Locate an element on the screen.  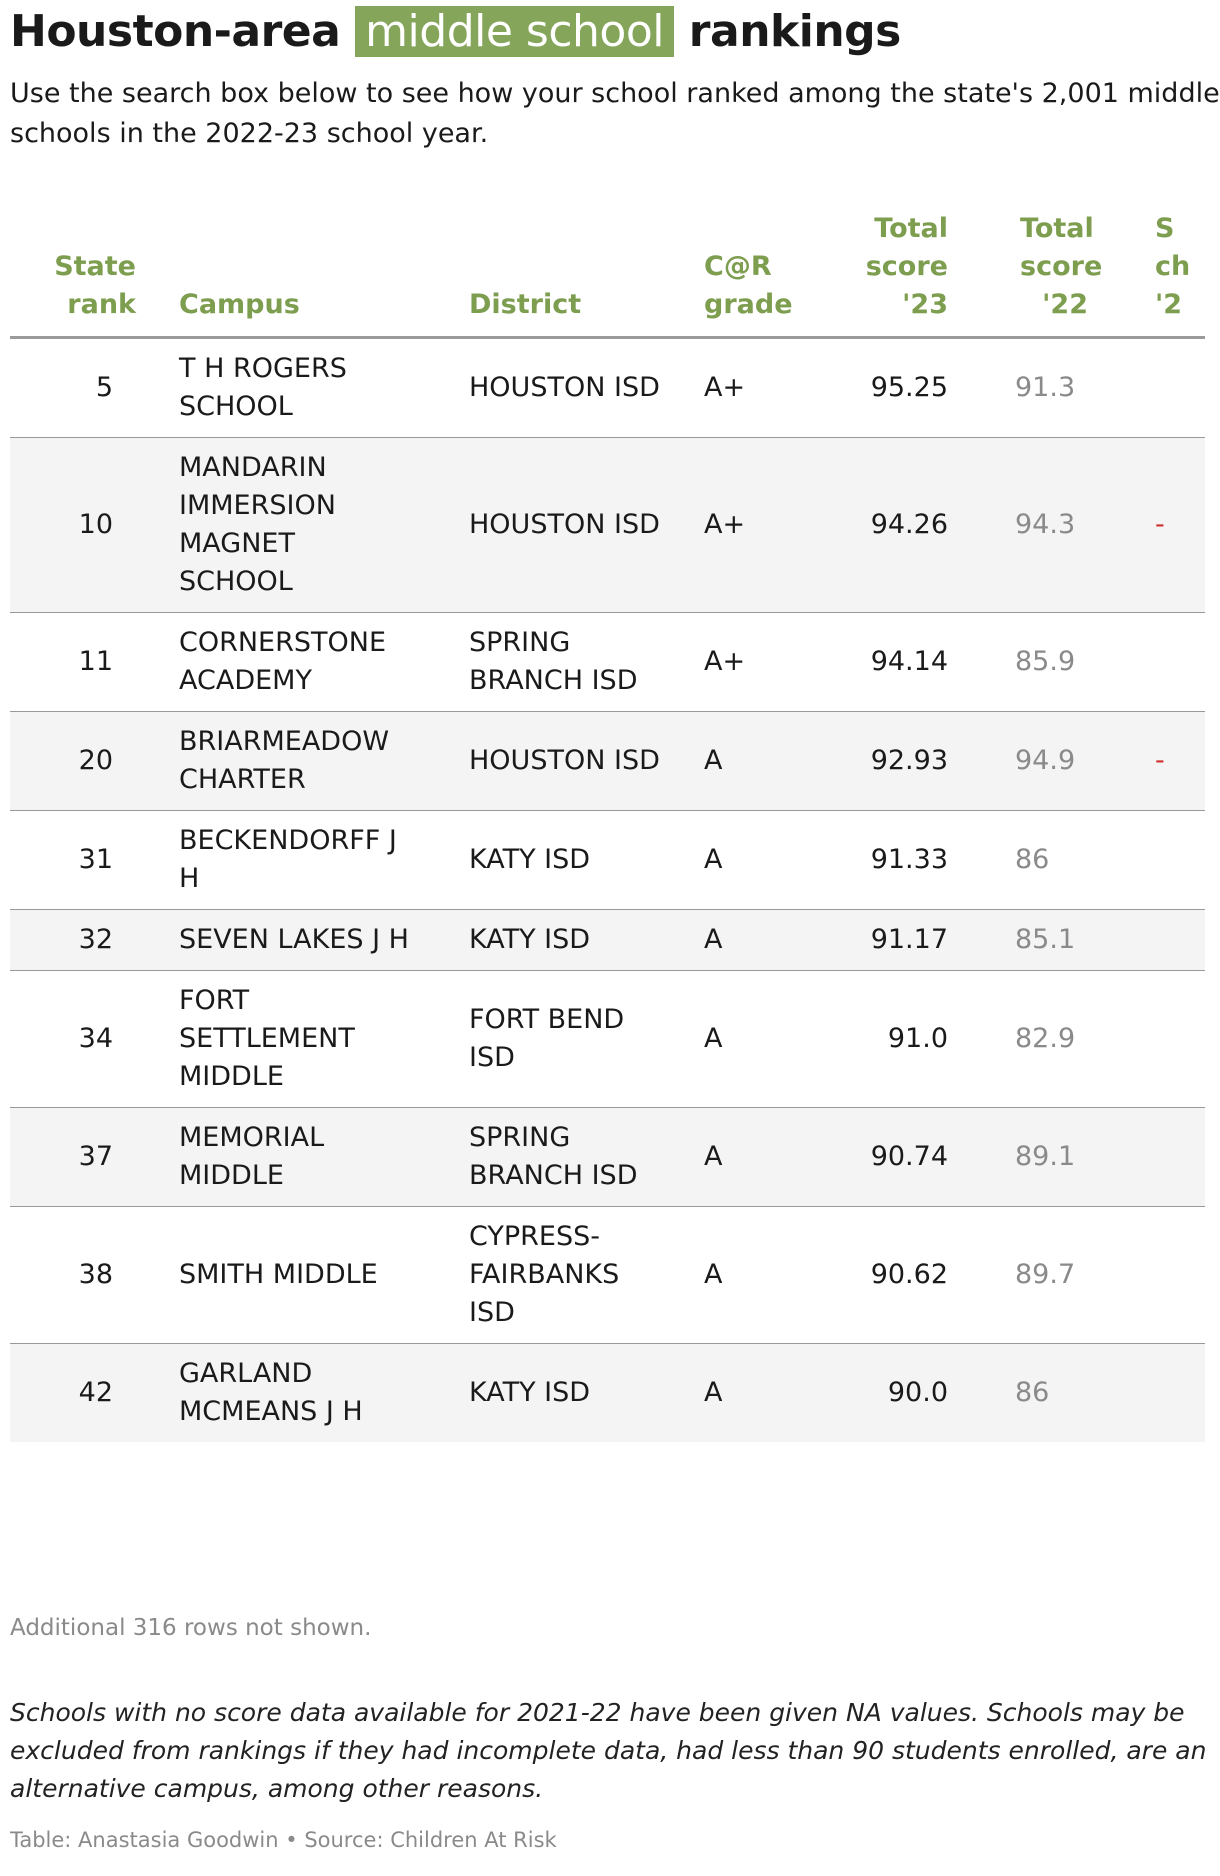
table-cell: 37 is located at coordinates (80, 1157).